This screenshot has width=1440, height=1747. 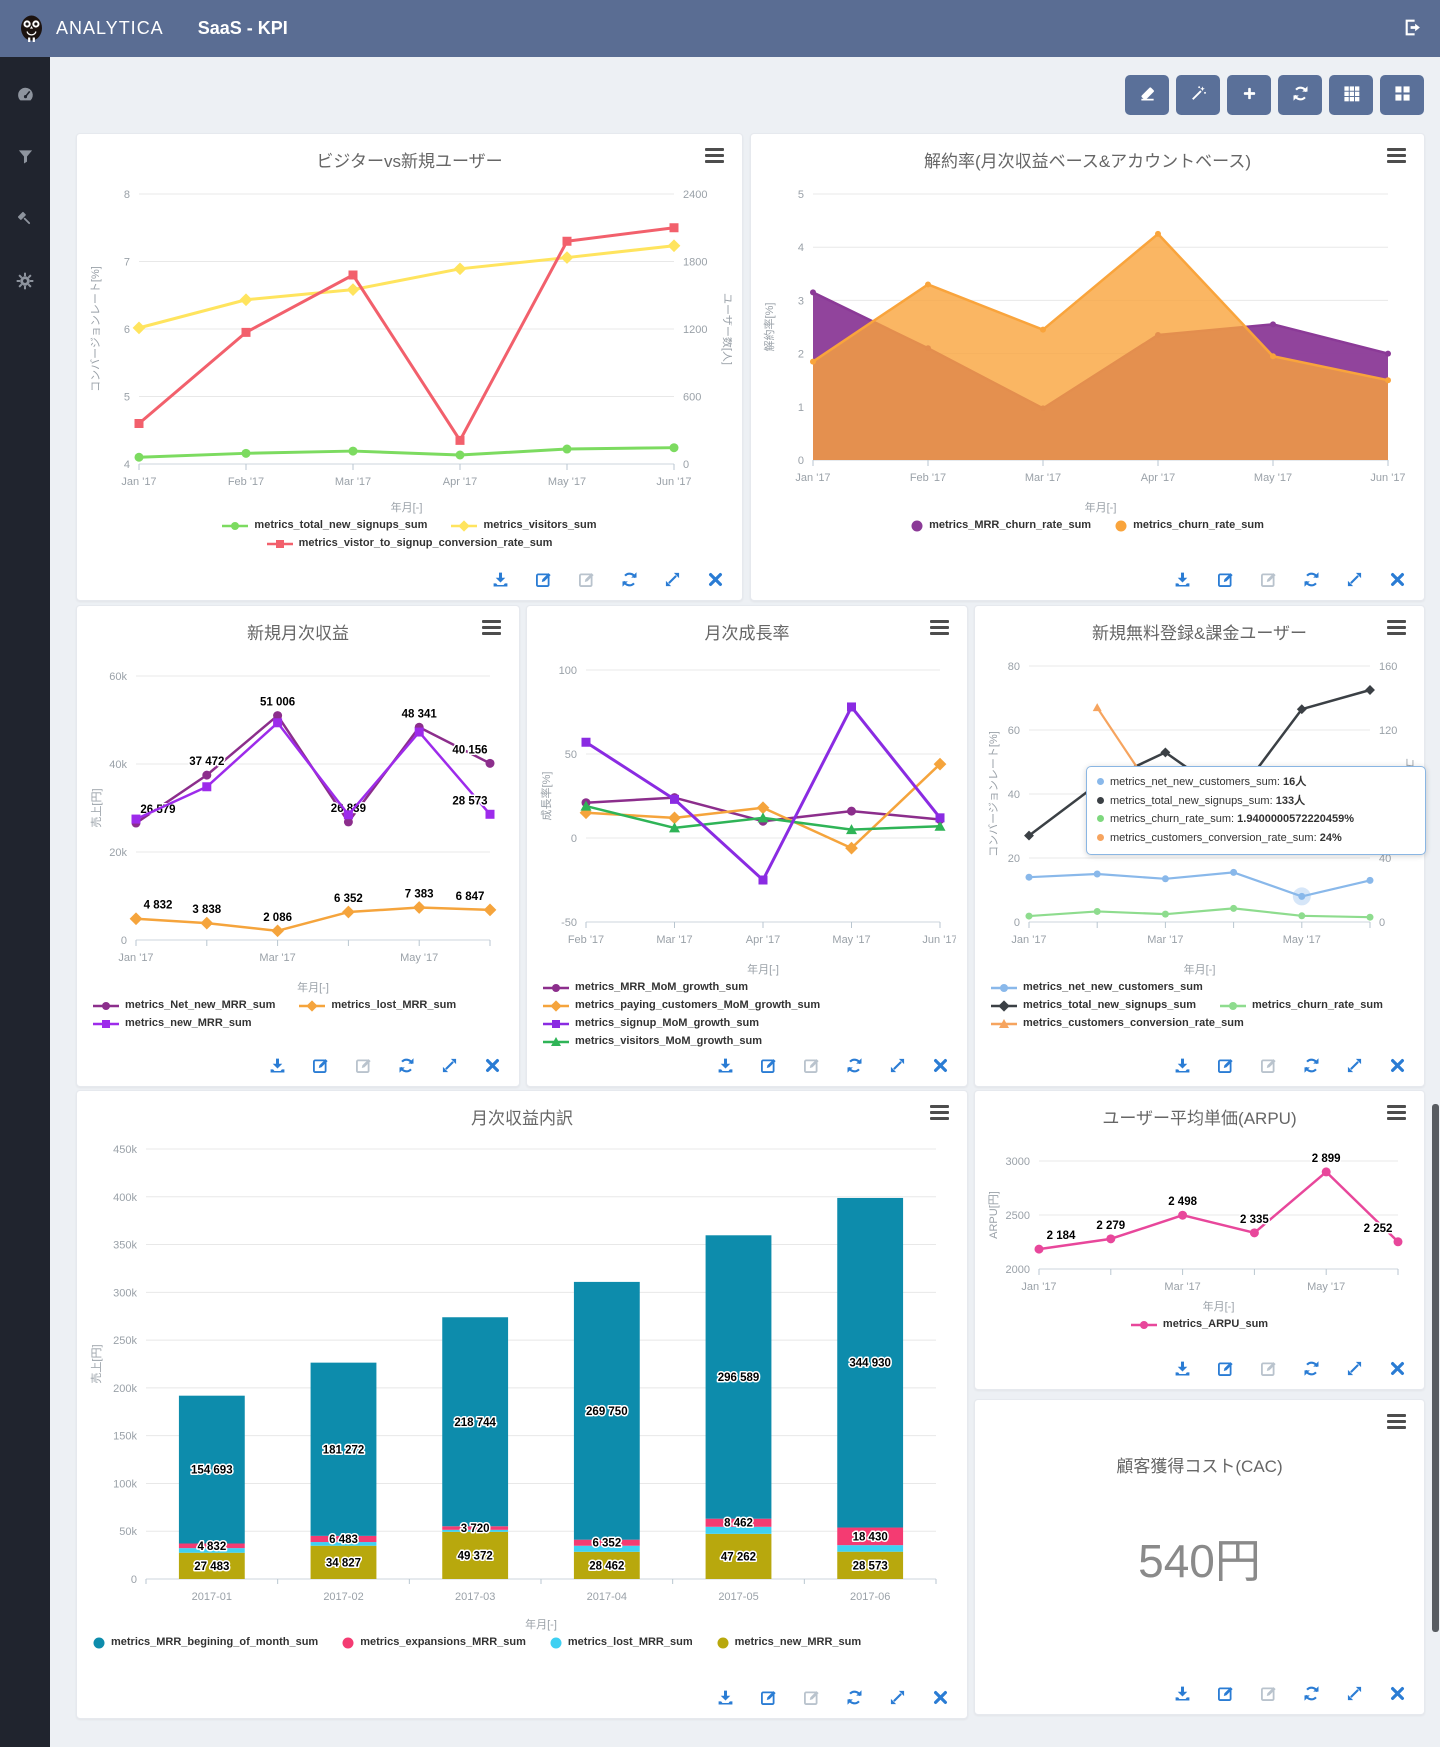 I want to click on svg-text: 28 462, so click(x=606, y=1566).